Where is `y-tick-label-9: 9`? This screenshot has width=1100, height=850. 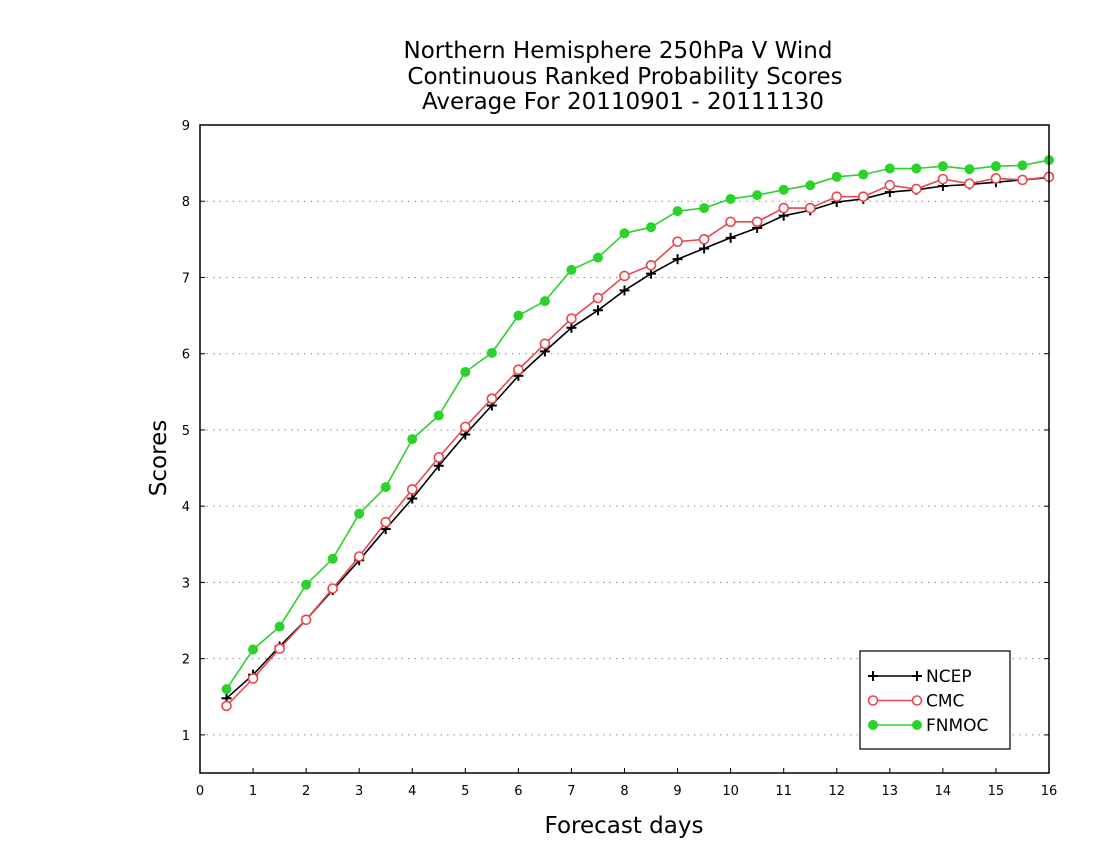
y-tick-label-9: 9 is located at coordinates (186, 126).